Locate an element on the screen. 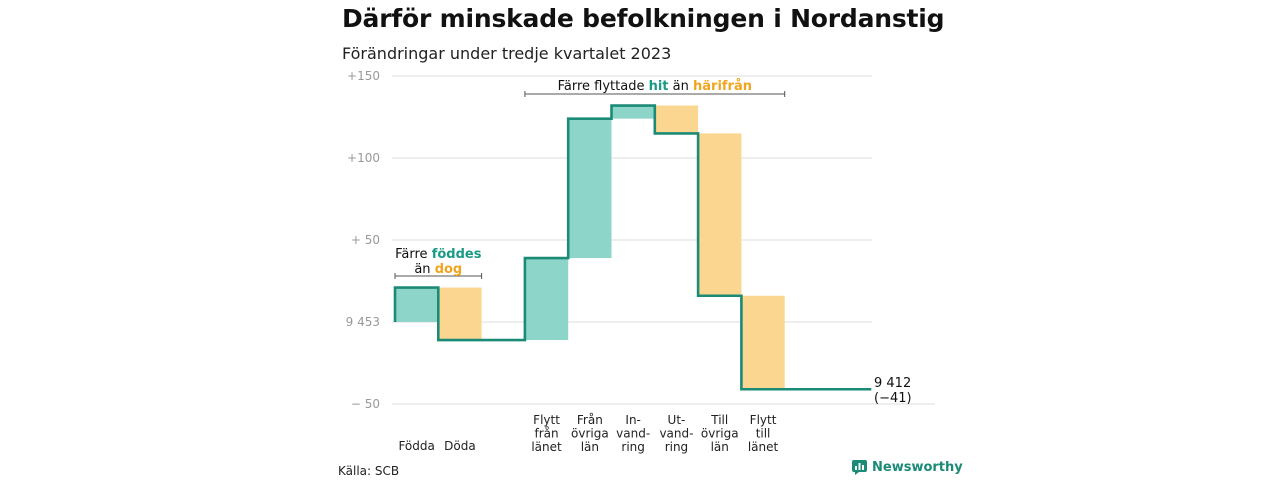 This screenshot has width=1280, height=480. brand-name: Newsworthy is located at coordinates (917, 467).